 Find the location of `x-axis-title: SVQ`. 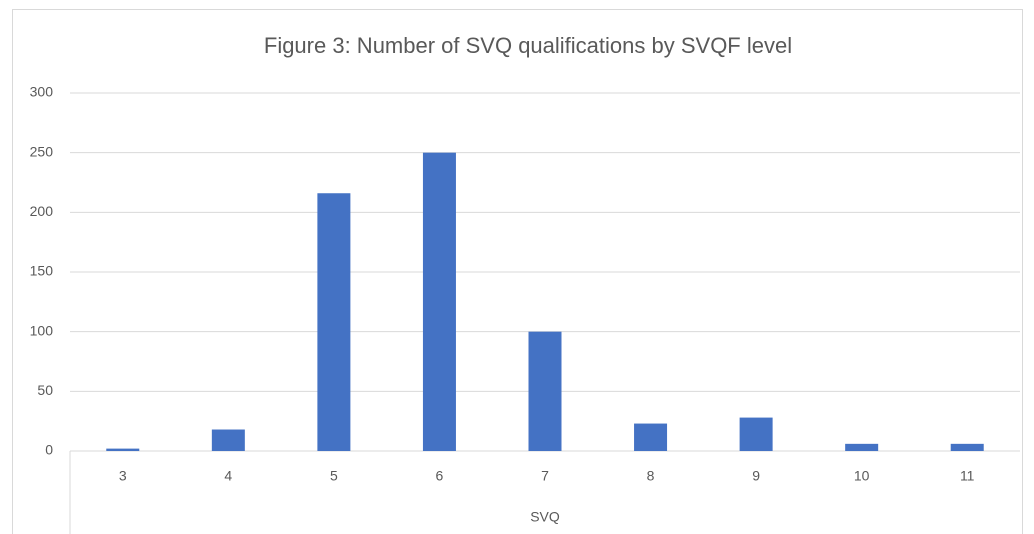

x-axis-title: SVQ is located at coordinates (545, 517).